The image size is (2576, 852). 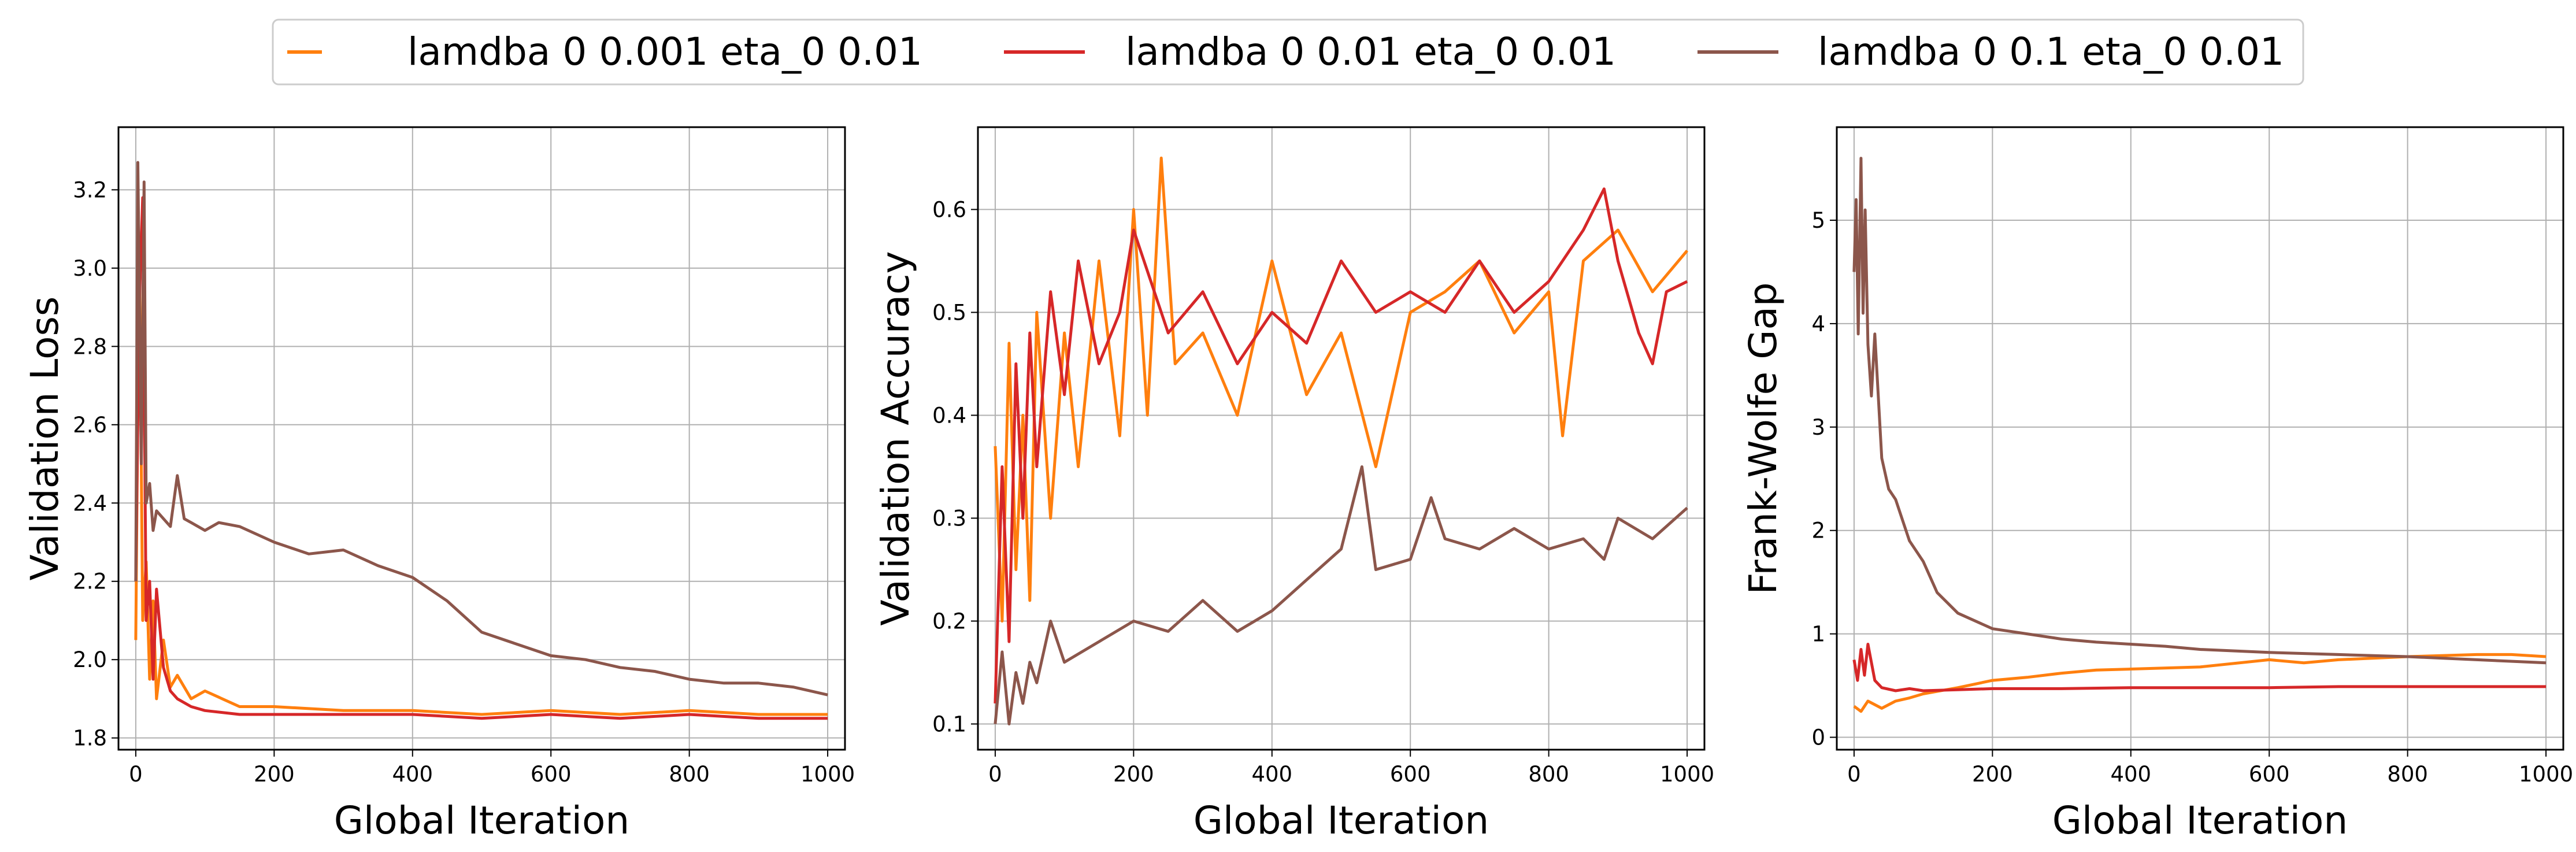 What do you see at coordinates (90, 190) in the screenshot?
I see `y-tick-label: 3.2` at bounding box center [90, 190].